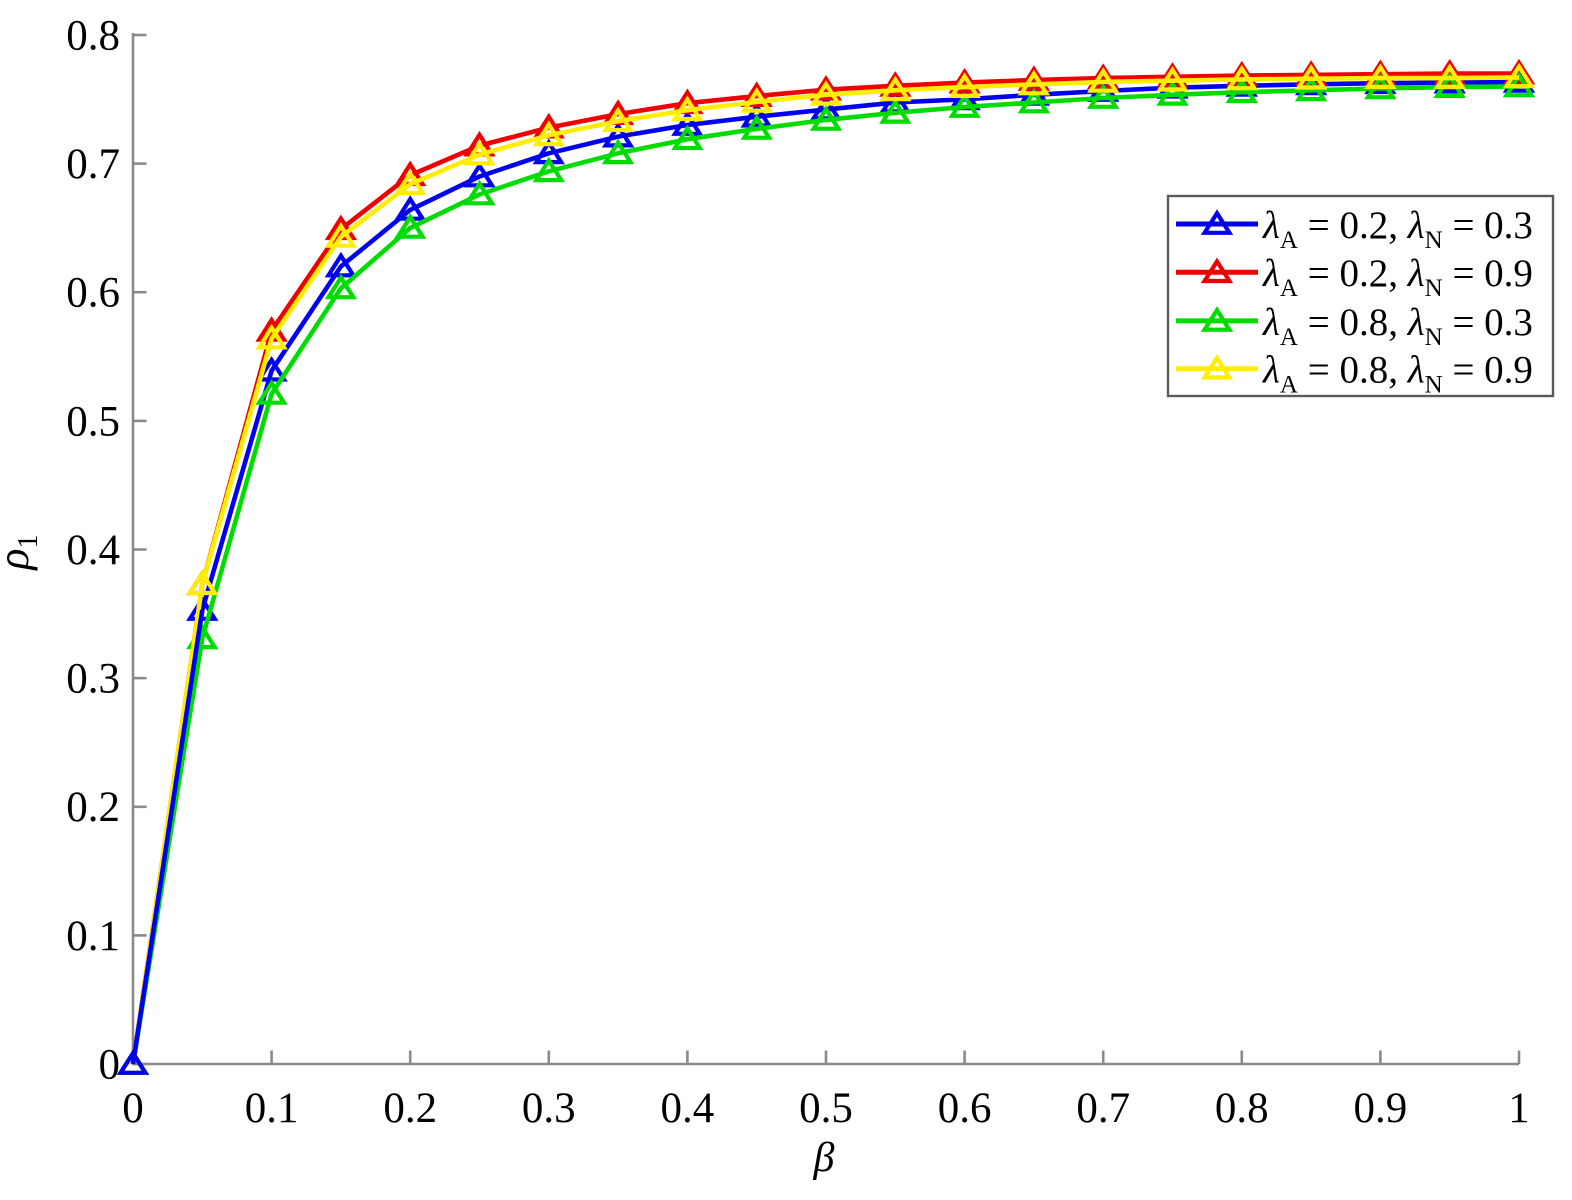 The image size is (1572, 1200). I want to click on svg-text: β, so click(824, 1158).